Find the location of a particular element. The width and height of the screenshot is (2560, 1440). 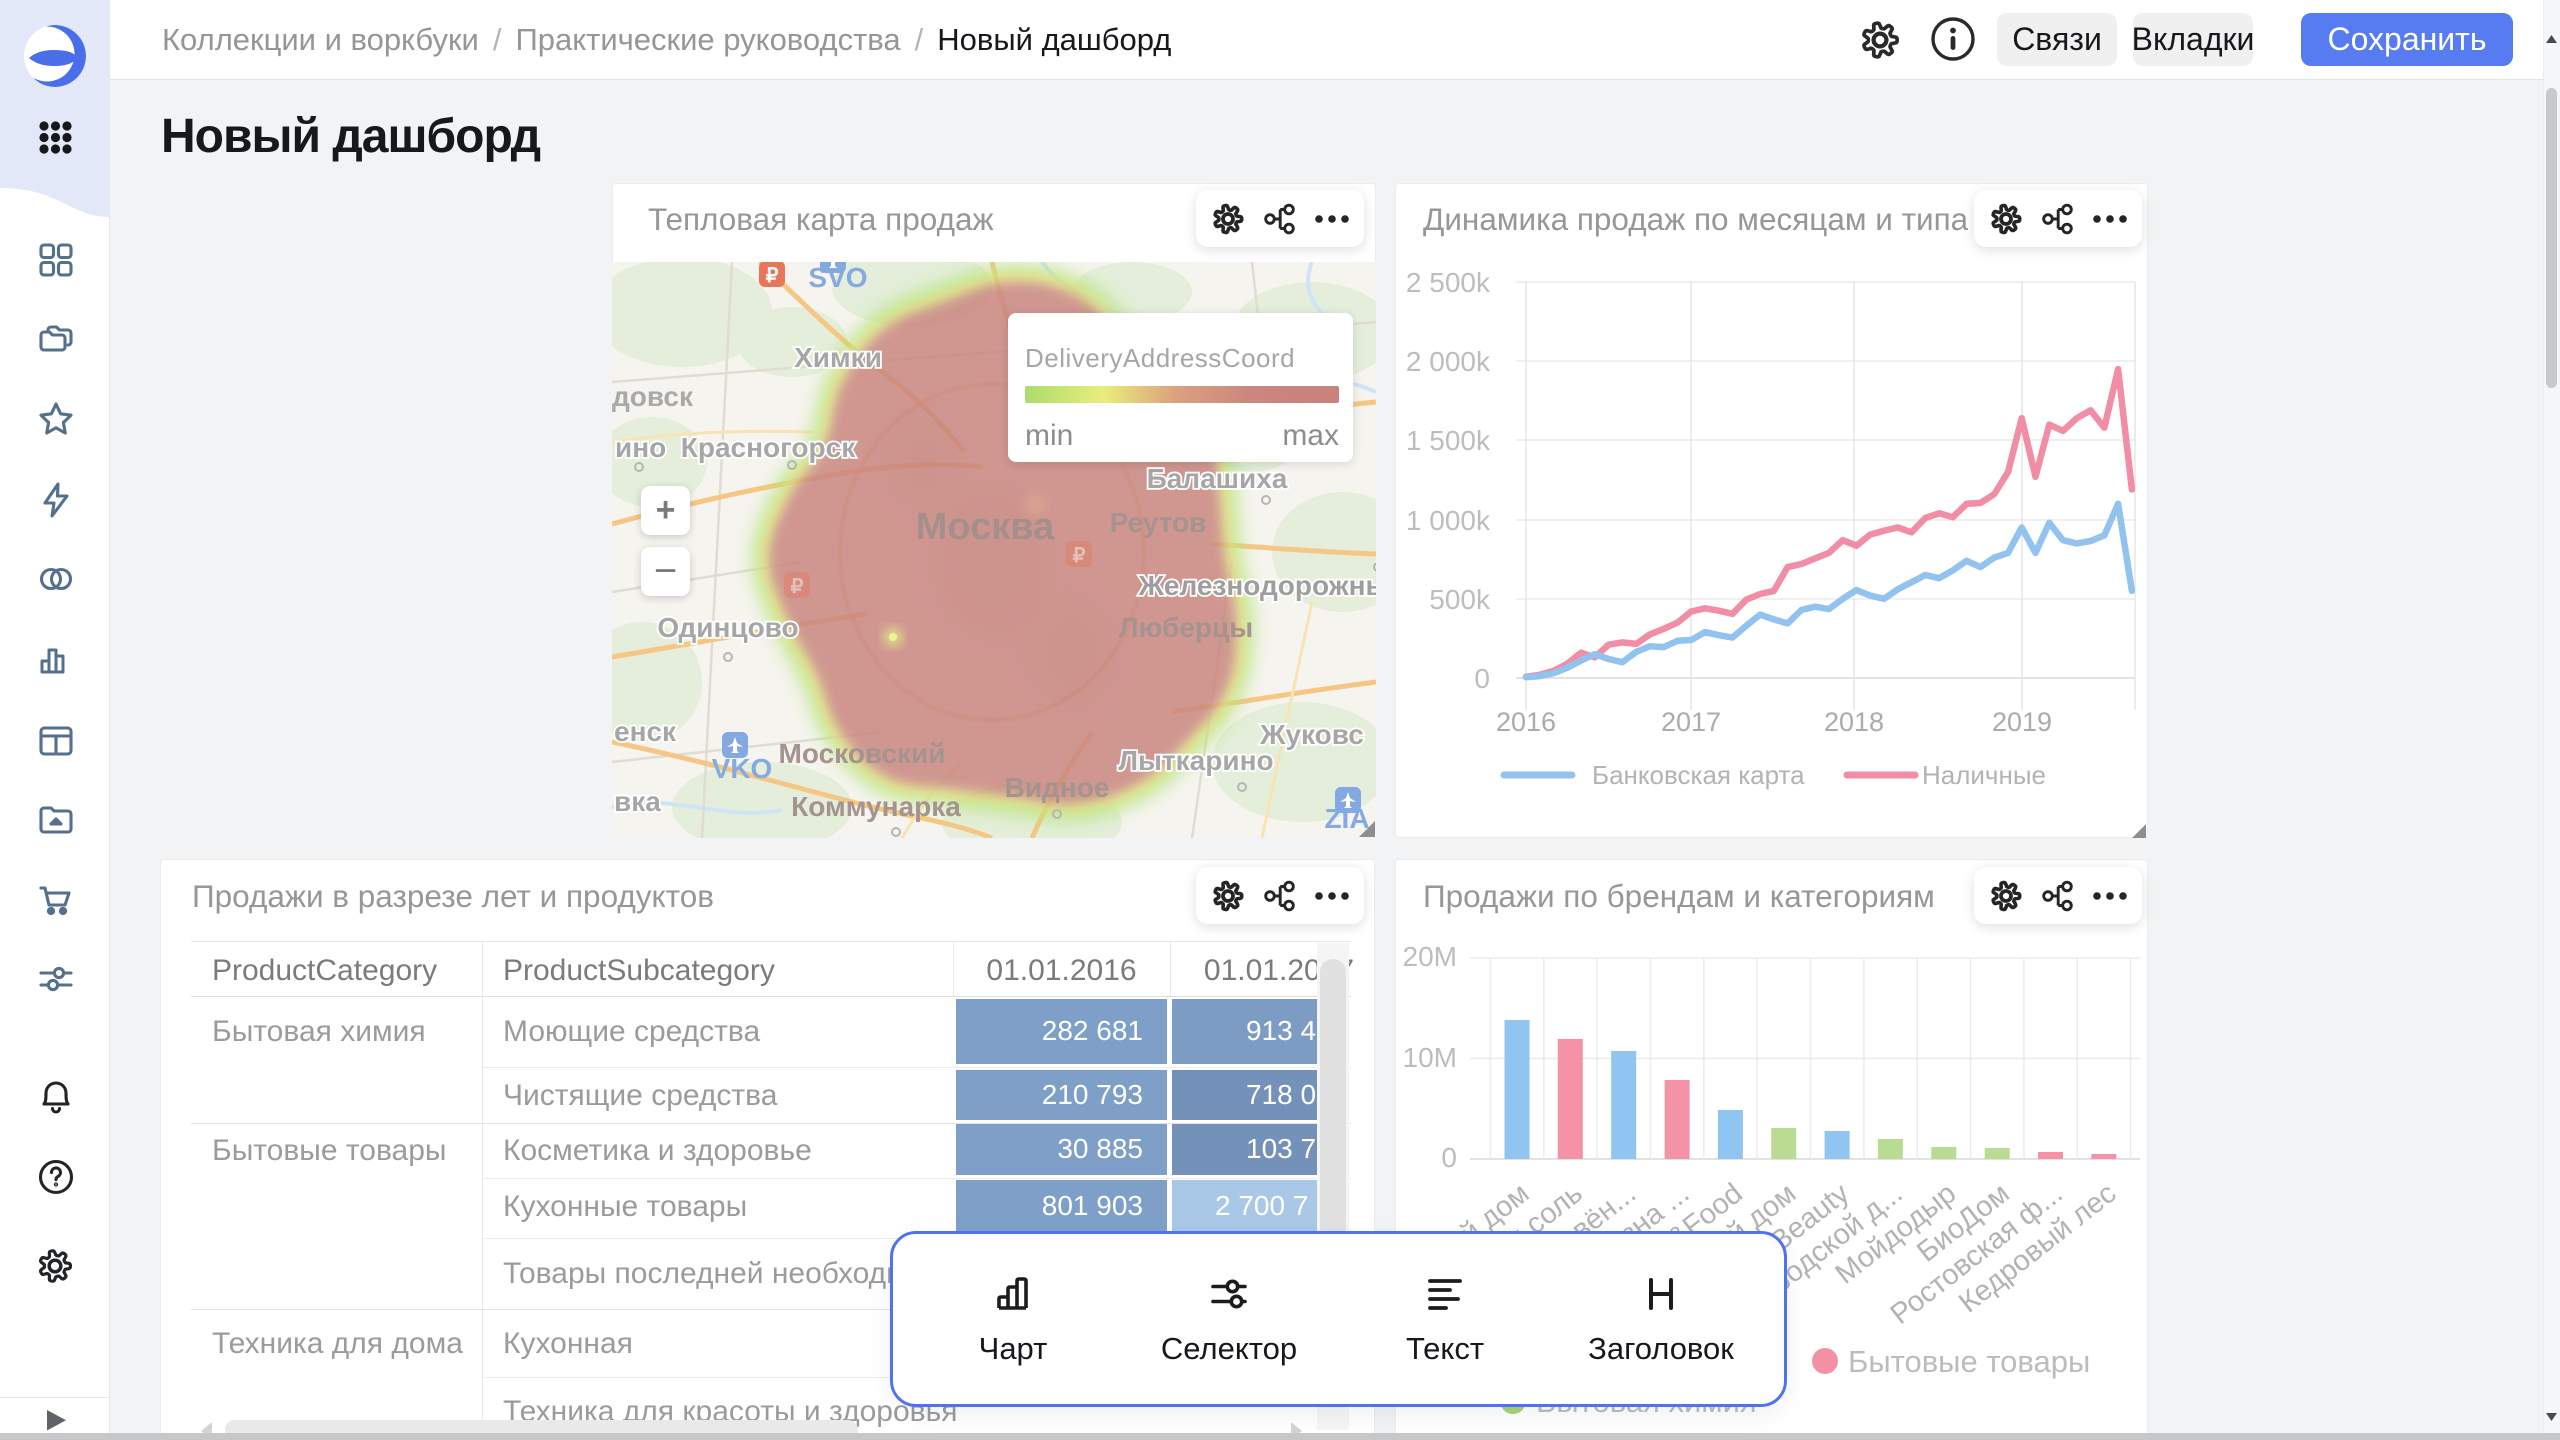

svg-text: Наличные is located at coordinates (1984, 775).